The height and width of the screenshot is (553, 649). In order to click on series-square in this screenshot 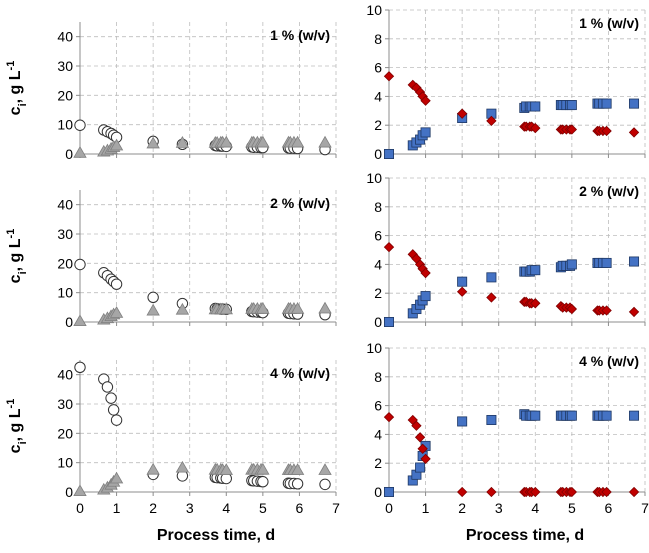, I will do `click(511, 453)`.